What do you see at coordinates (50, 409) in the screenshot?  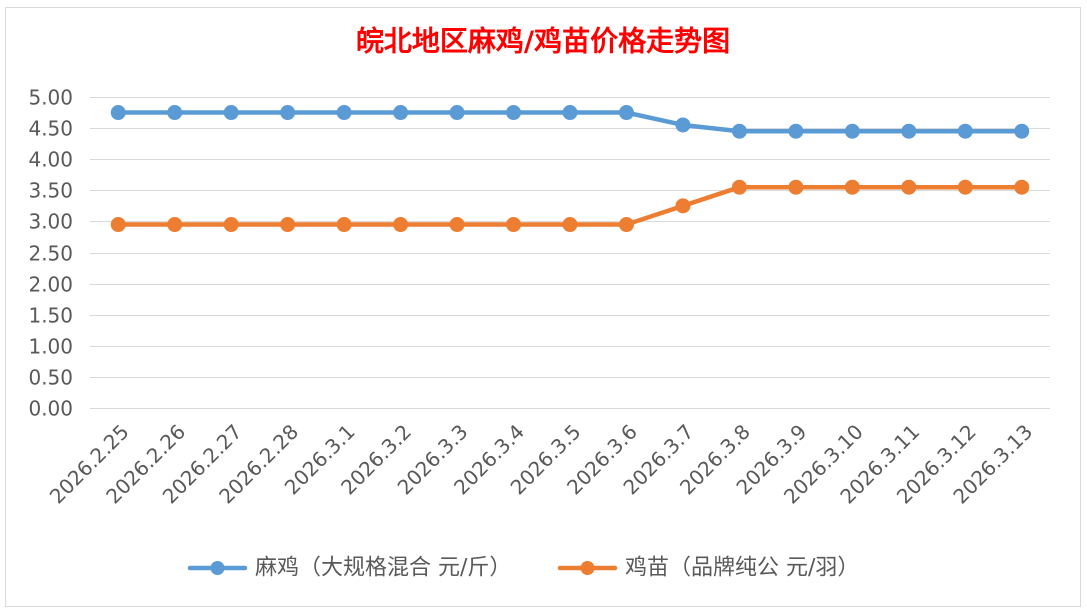 I see `y-tick-label: 0.00` at bounding box center [50, 409].